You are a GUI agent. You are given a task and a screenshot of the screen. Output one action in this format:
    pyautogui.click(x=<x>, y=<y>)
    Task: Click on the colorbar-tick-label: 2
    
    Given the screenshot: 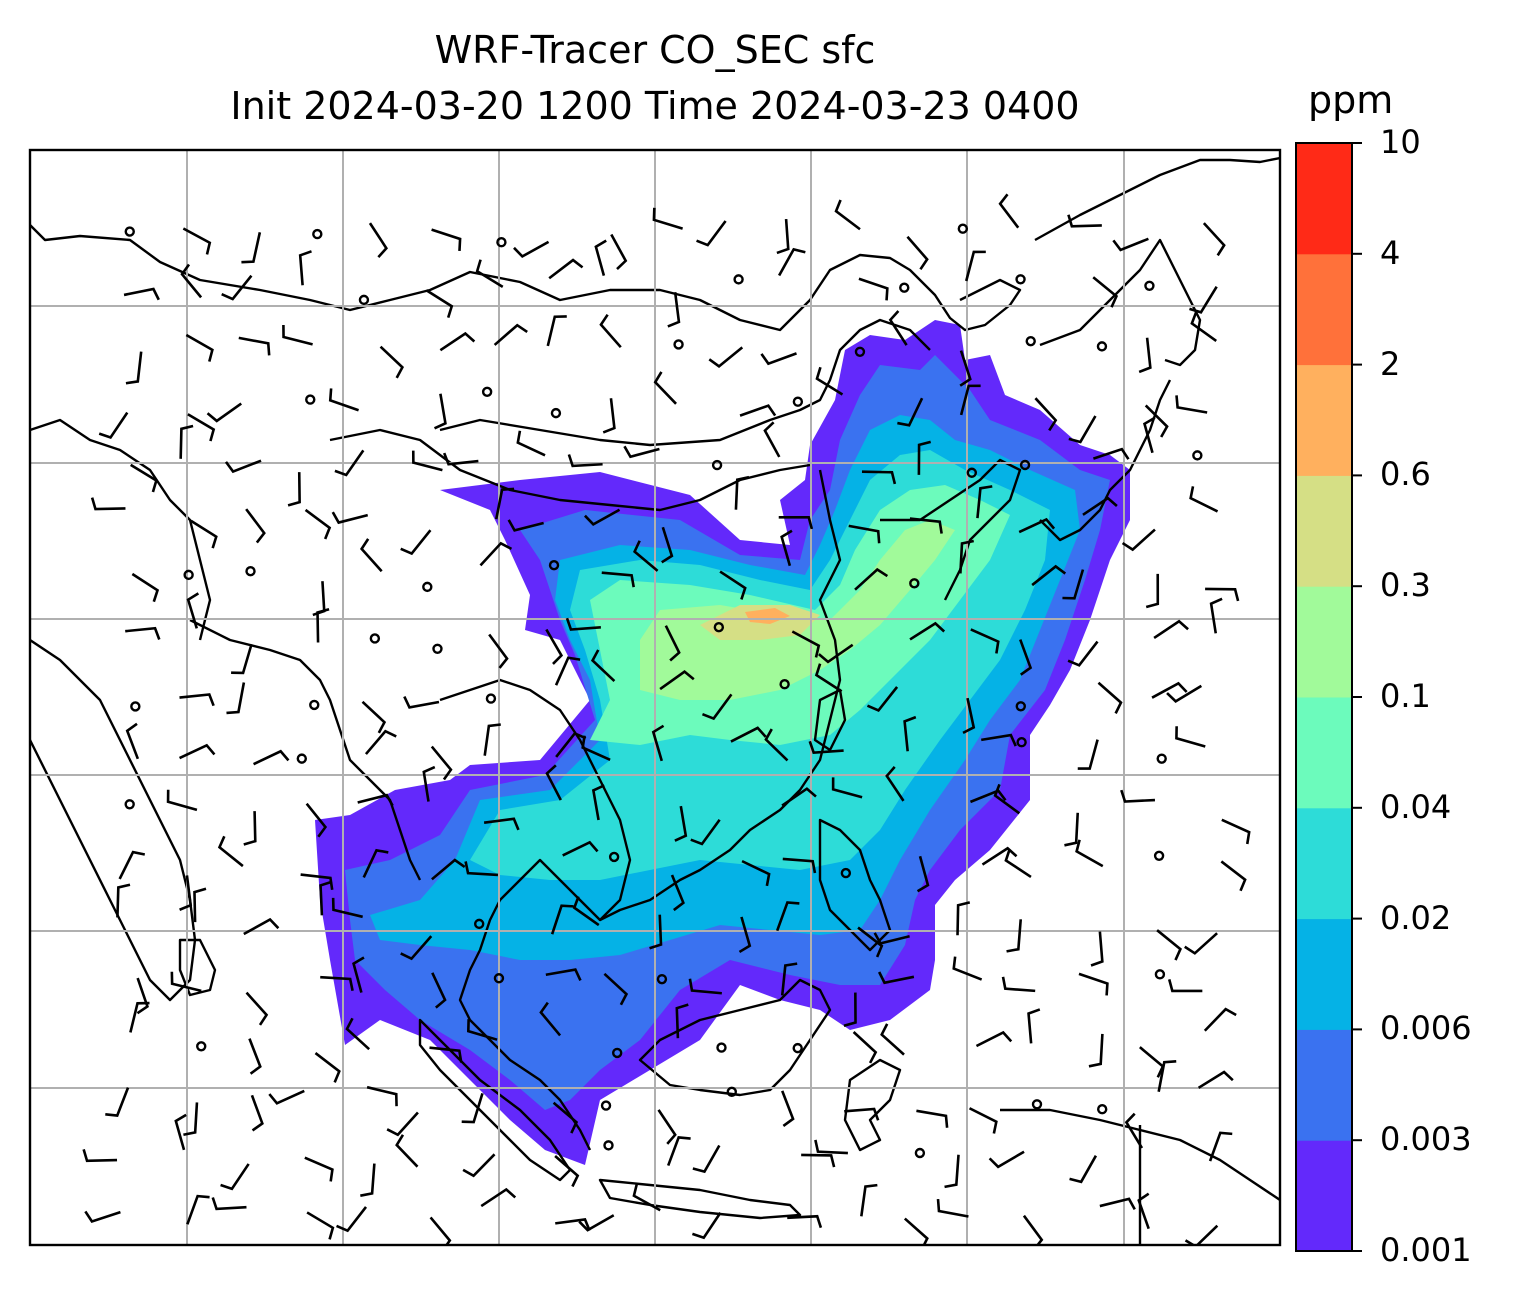 What is the action you would take?
    pyautogui.click(x=1390, y=363)
    